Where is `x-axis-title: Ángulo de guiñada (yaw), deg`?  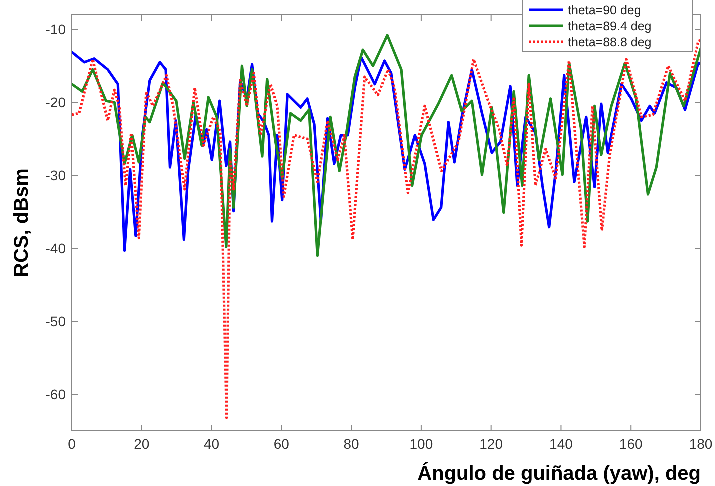
x-axis-title: Ángulo de guiñada (yaw), deg is located at coordinates (559, 473).